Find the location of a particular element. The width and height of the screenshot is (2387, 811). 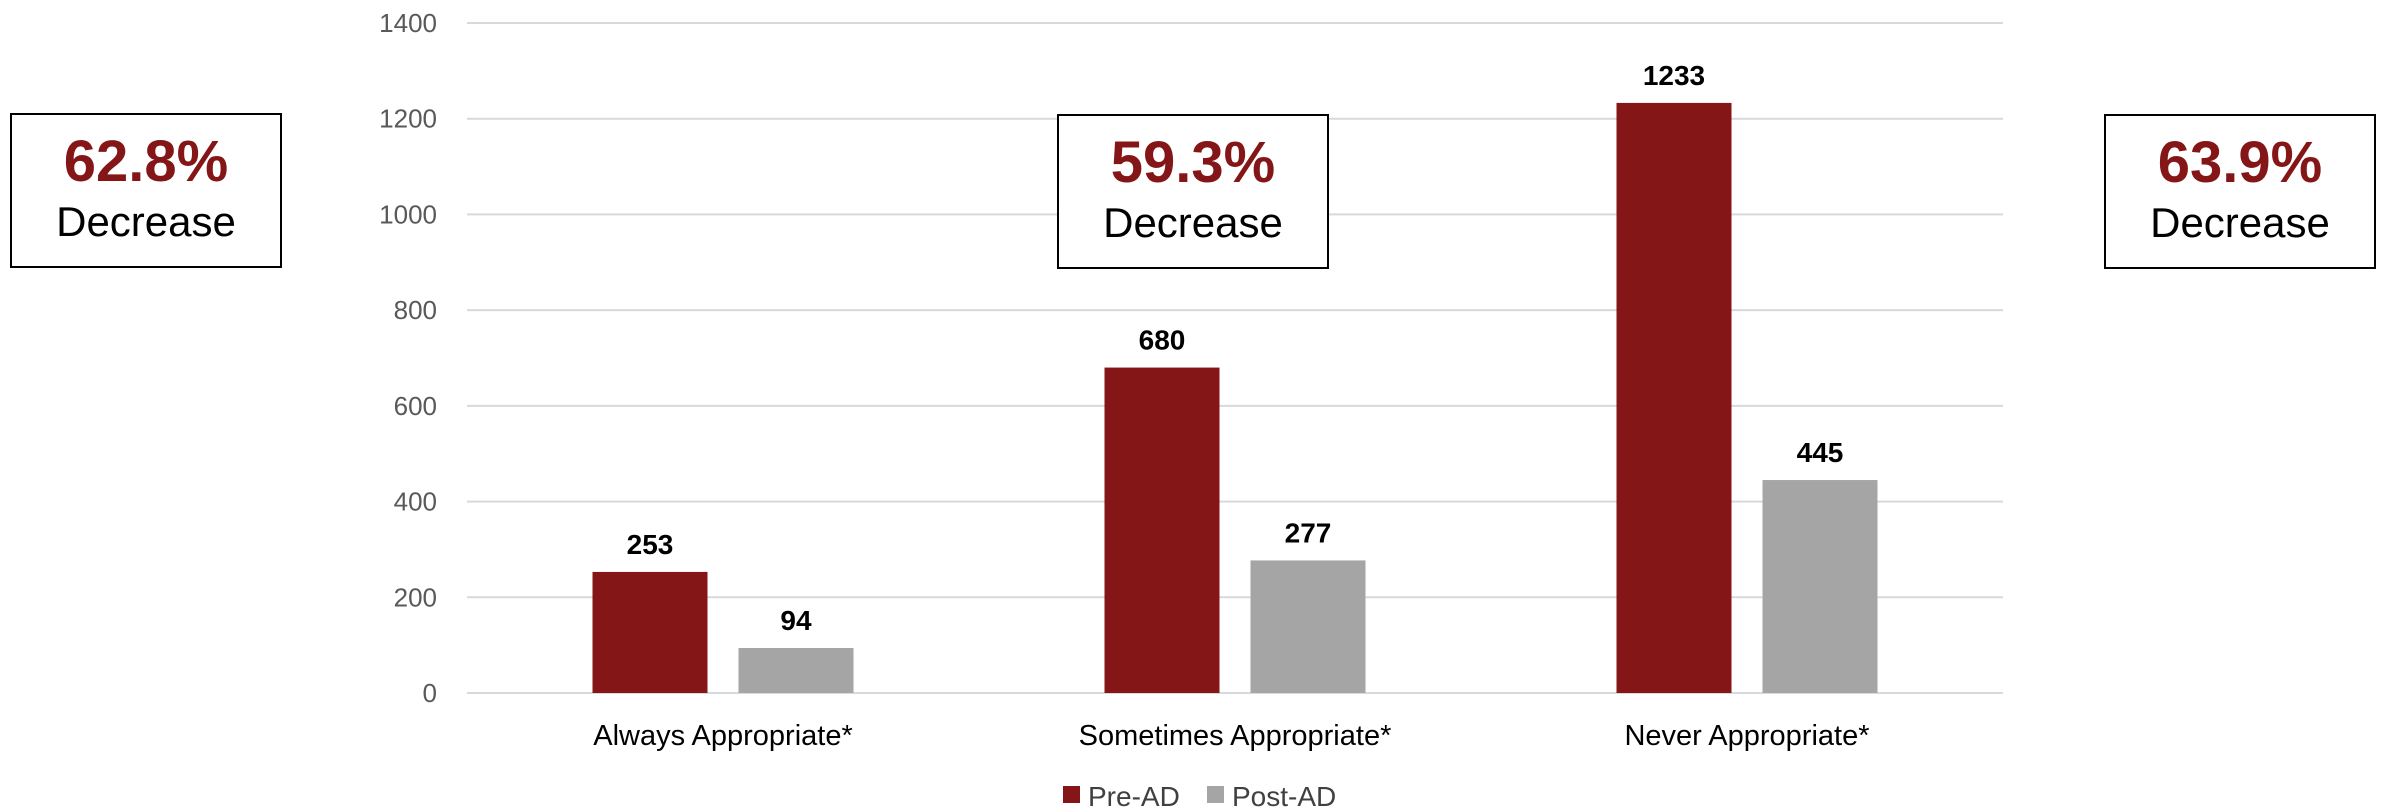

y-axis-ticks: 0 200 400 600 800 1000 1200 1400 is located at coordinates (408, 358).